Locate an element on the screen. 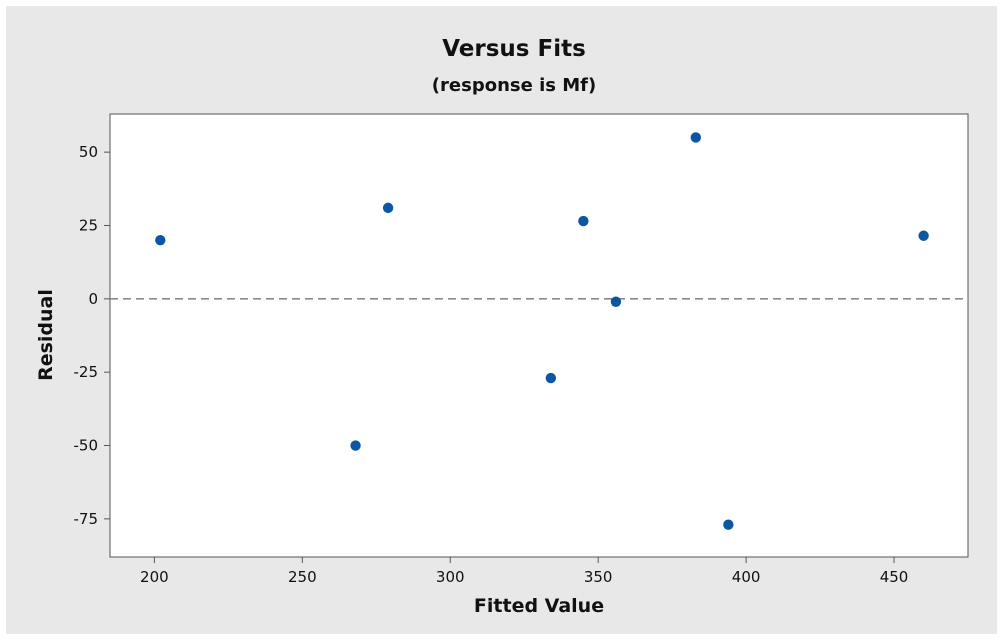  y-tick-label: 50 is located at coordinates (88, 152).